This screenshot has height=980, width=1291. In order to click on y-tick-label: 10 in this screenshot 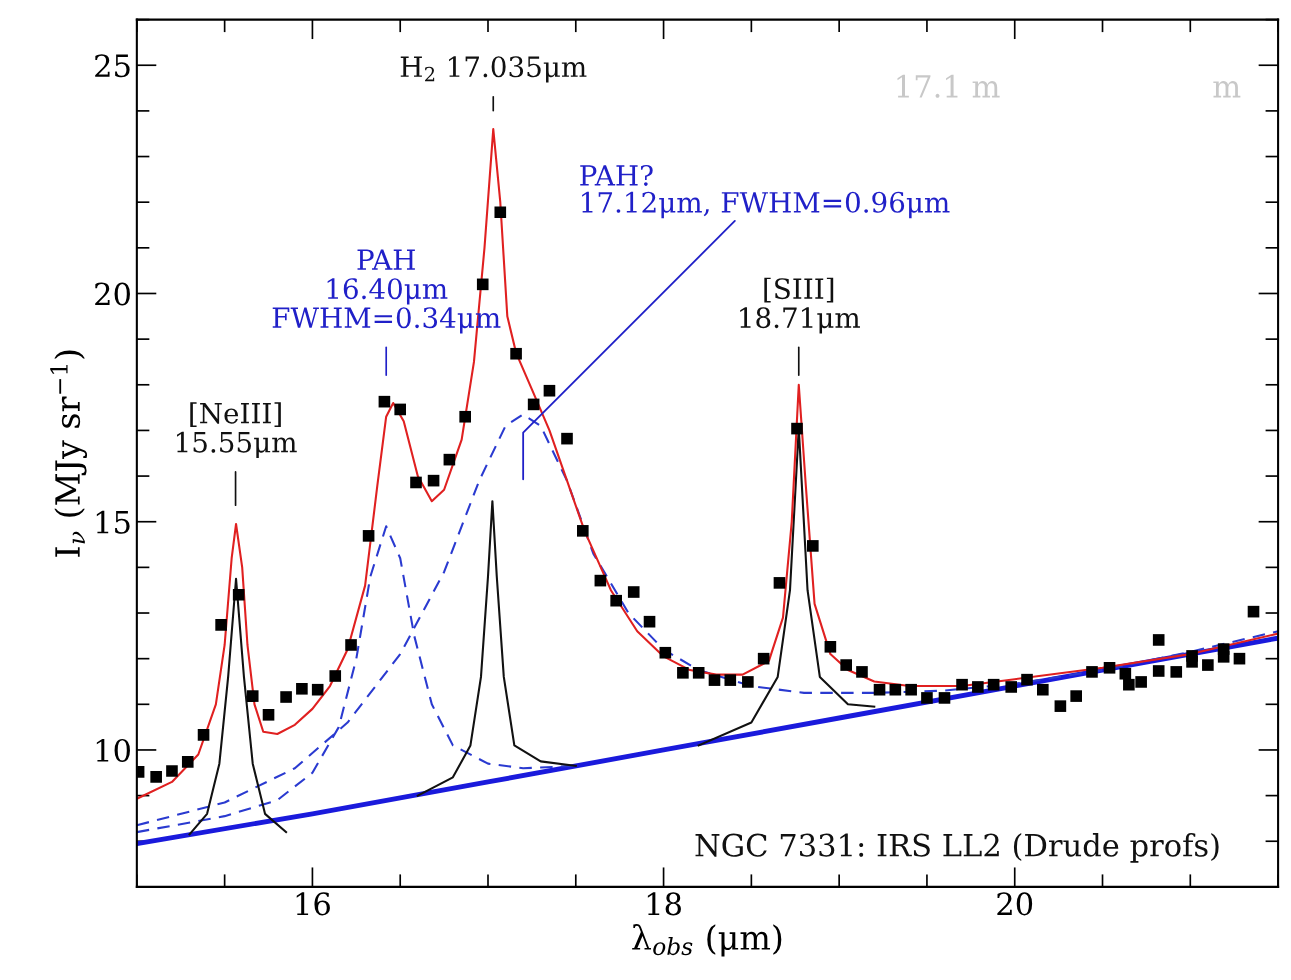, I will do `click(113, 750)`.